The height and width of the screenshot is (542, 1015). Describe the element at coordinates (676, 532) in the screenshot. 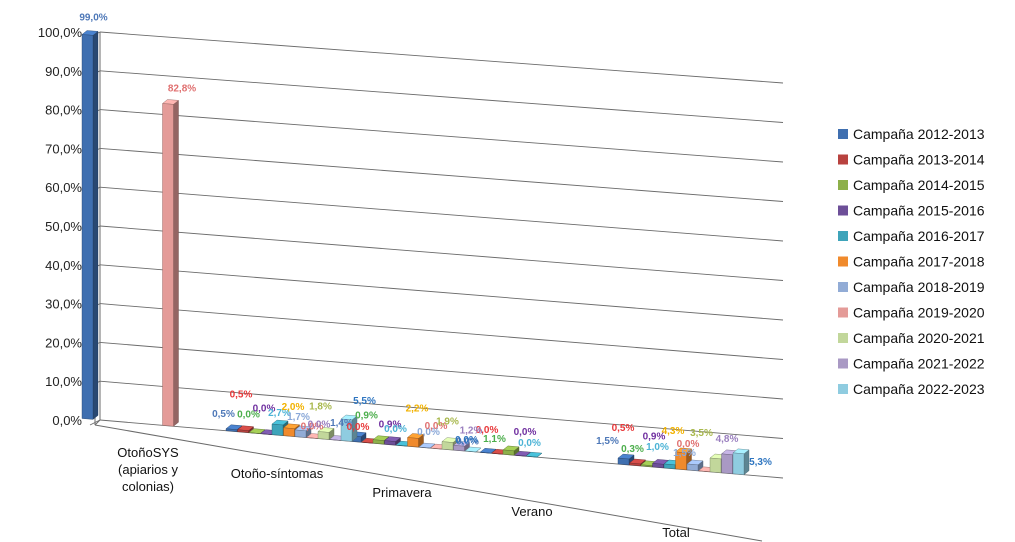

I see `category-label: Total` at that location.